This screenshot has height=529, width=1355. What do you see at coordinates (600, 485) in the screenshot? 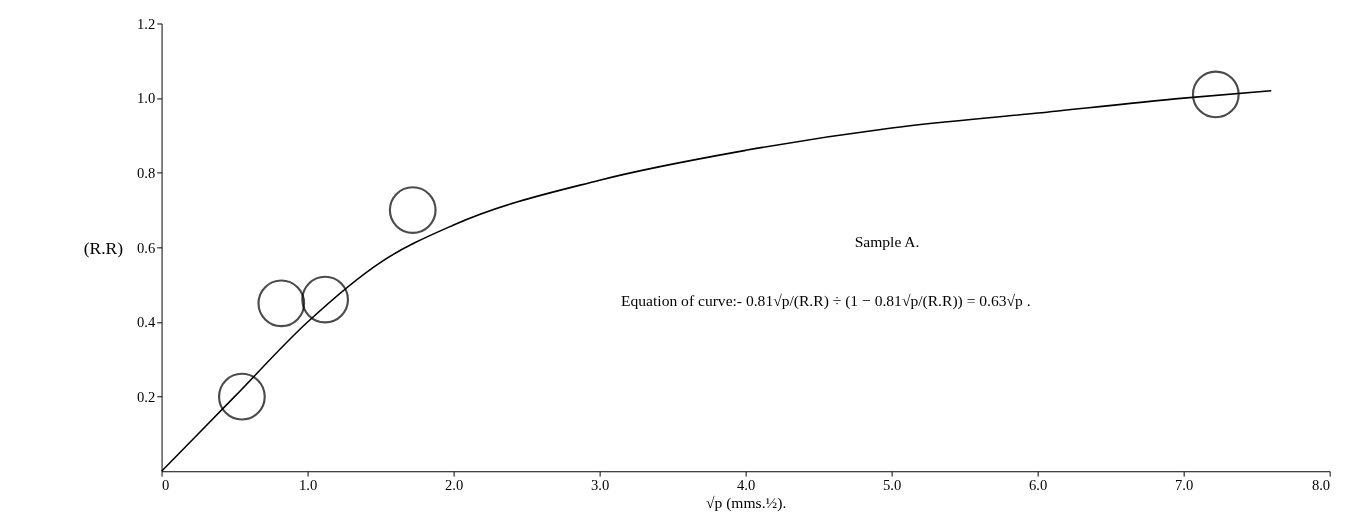
I see `x-tick-label: 3.0` at bounding box center [600, 485].